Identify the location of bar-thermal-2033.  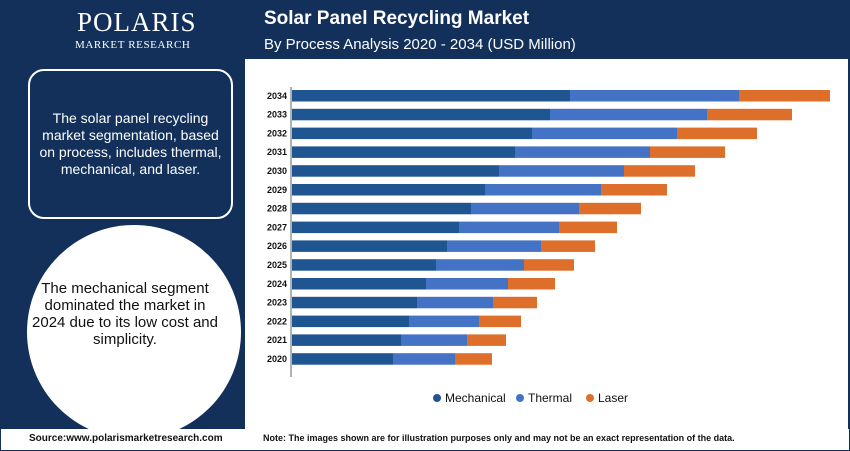
(628, 114).